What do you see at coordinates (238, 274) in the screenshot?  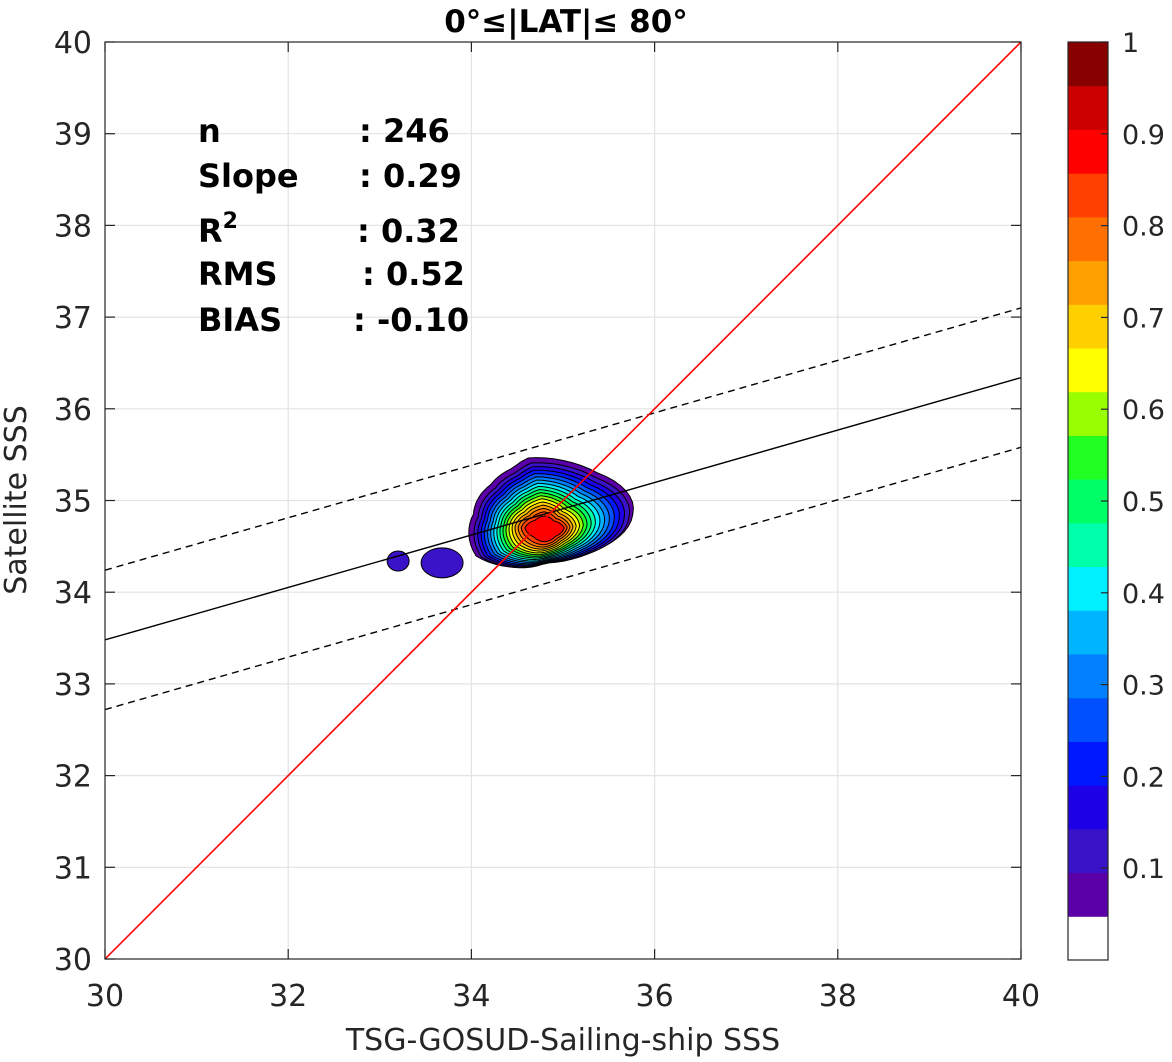 I see `stat-label-rms: RMS` at bounding box center [238, 274].